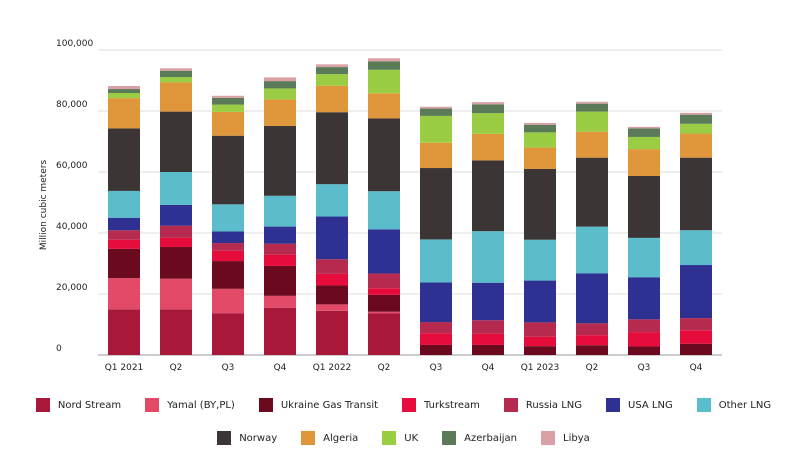  I want to click on legend-item: Norway, so click(247, 438).